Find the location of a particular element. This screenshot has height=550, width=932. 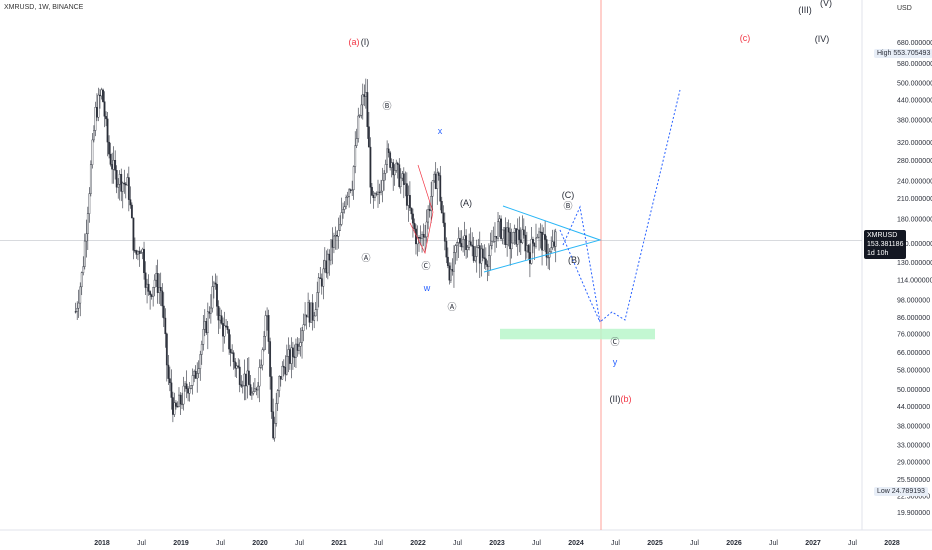

wave-label: y is located at coordinates (615, 362).